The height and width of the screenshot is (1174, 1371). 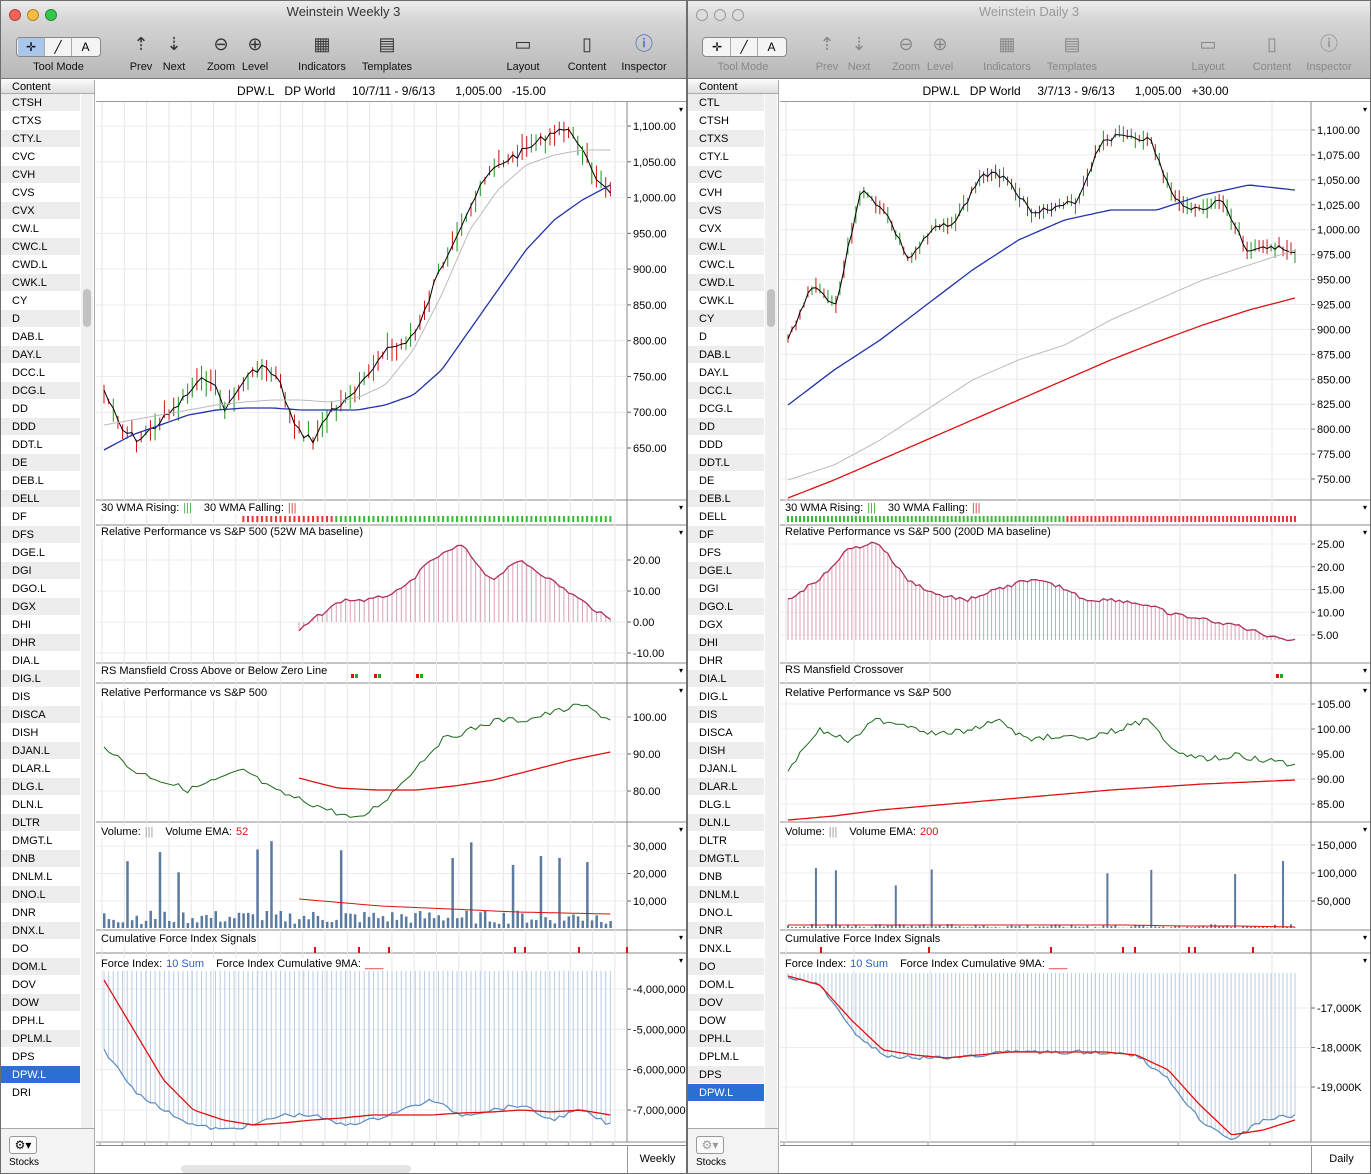 I want to click on list-item: DLTR, so click(x=726, y=841).